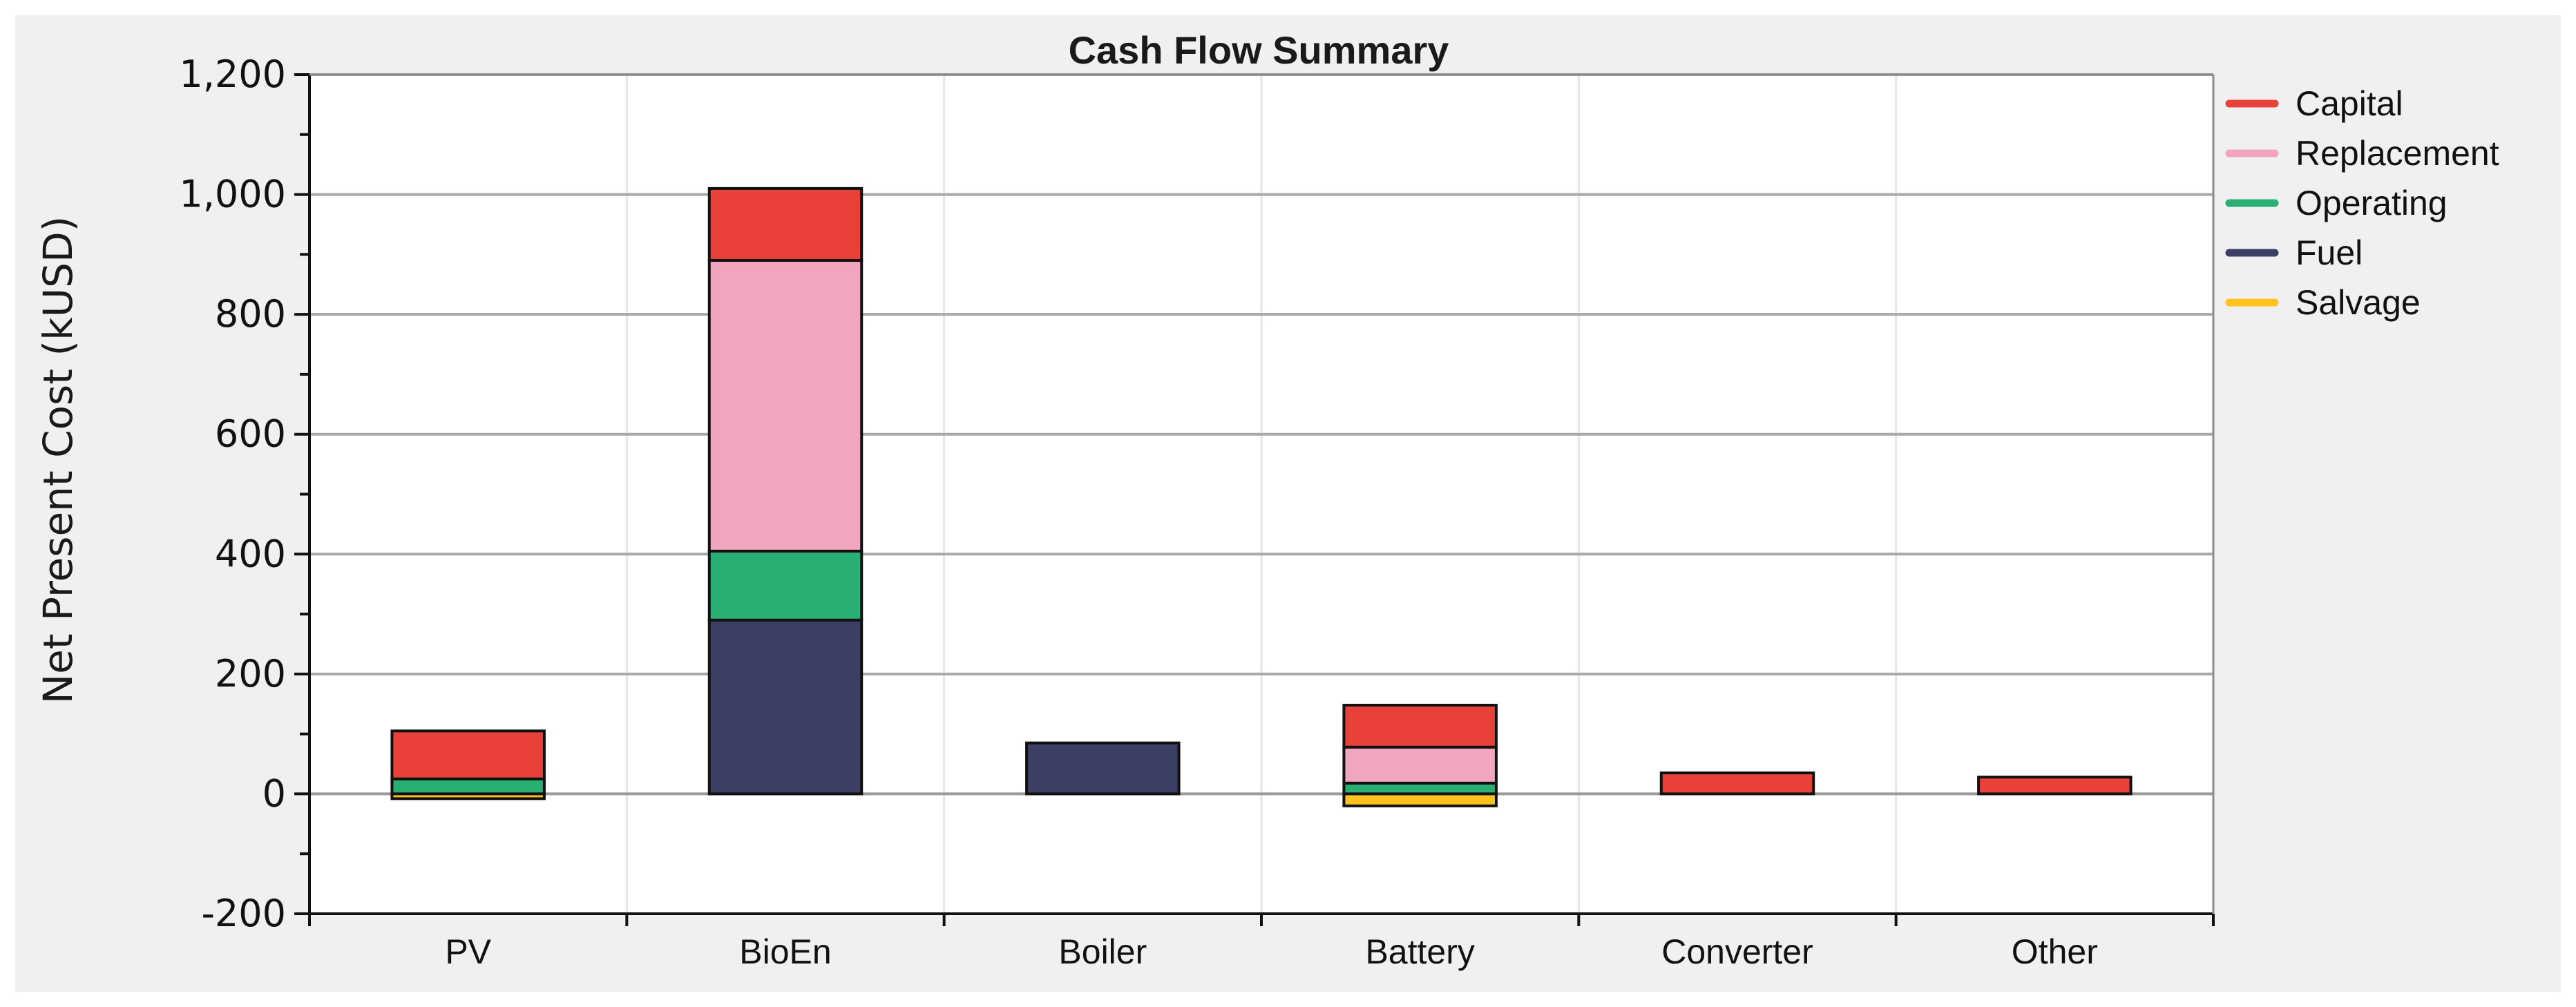 This screenshot has height=1007, width=2576. I want to click on legend-label-capital: Capital, so click(2349, 104).